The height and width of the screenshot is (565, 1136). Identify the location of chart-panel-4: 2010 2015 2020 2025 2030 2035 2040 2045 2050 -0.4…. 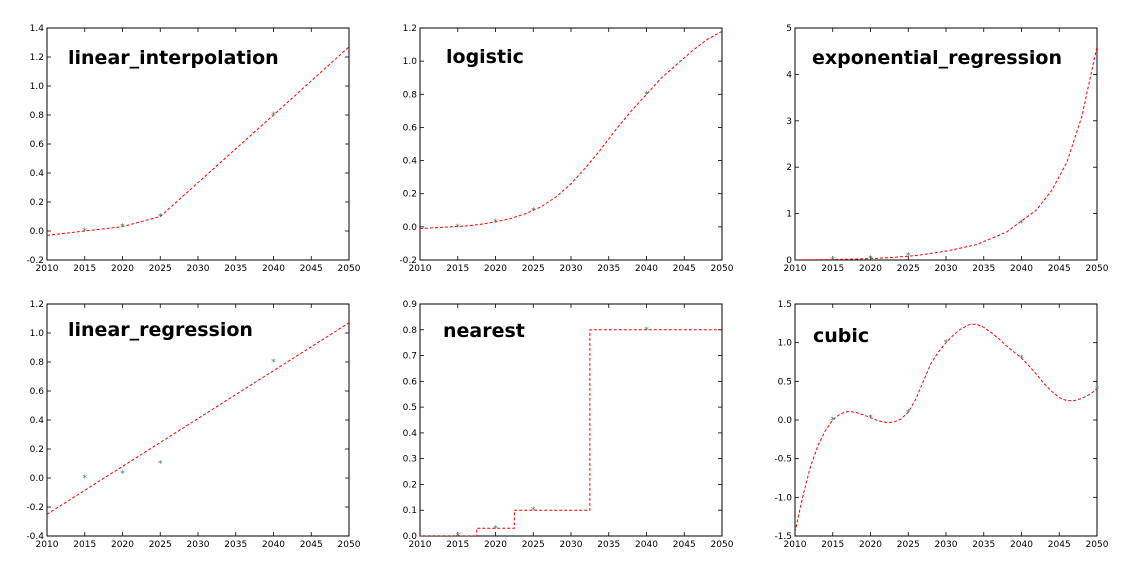
(193, 425).